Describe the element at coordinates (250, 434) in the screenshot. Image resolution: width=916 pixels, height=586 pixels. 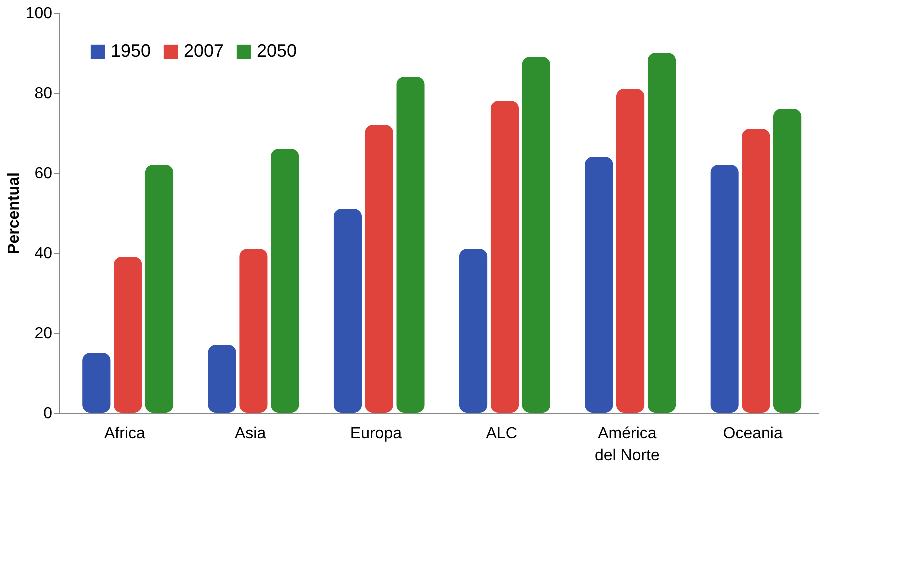
I see `x-tick-label: Asia` at that location.